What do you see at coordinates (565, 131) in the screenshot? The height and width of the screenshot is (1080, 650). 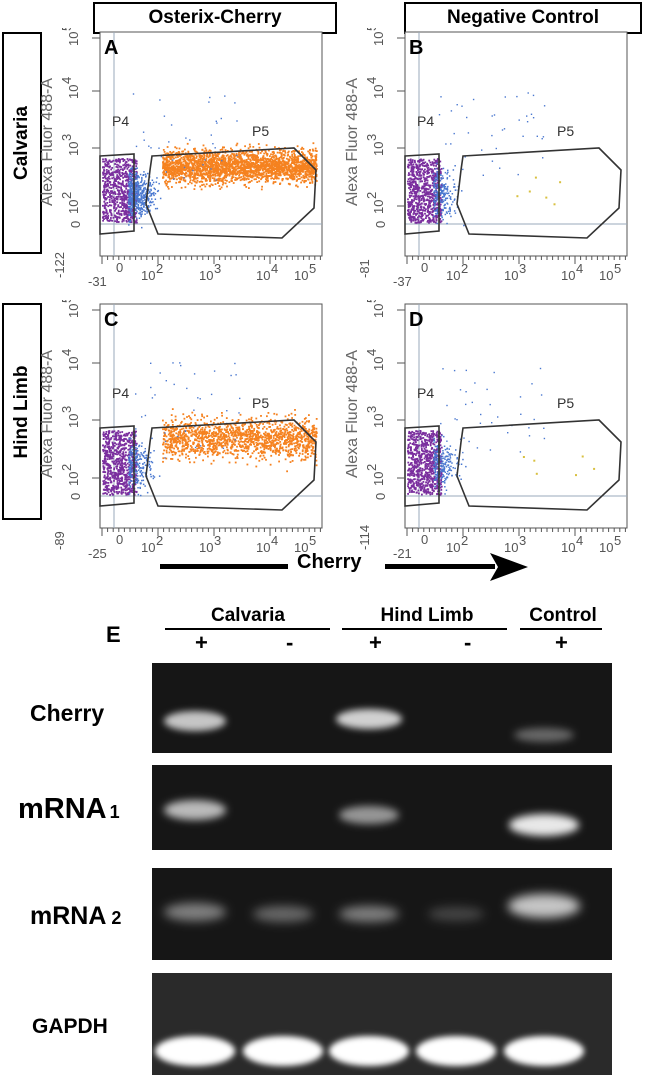 I see `gate-p5-label: P5` at bounding box center [565, 131].